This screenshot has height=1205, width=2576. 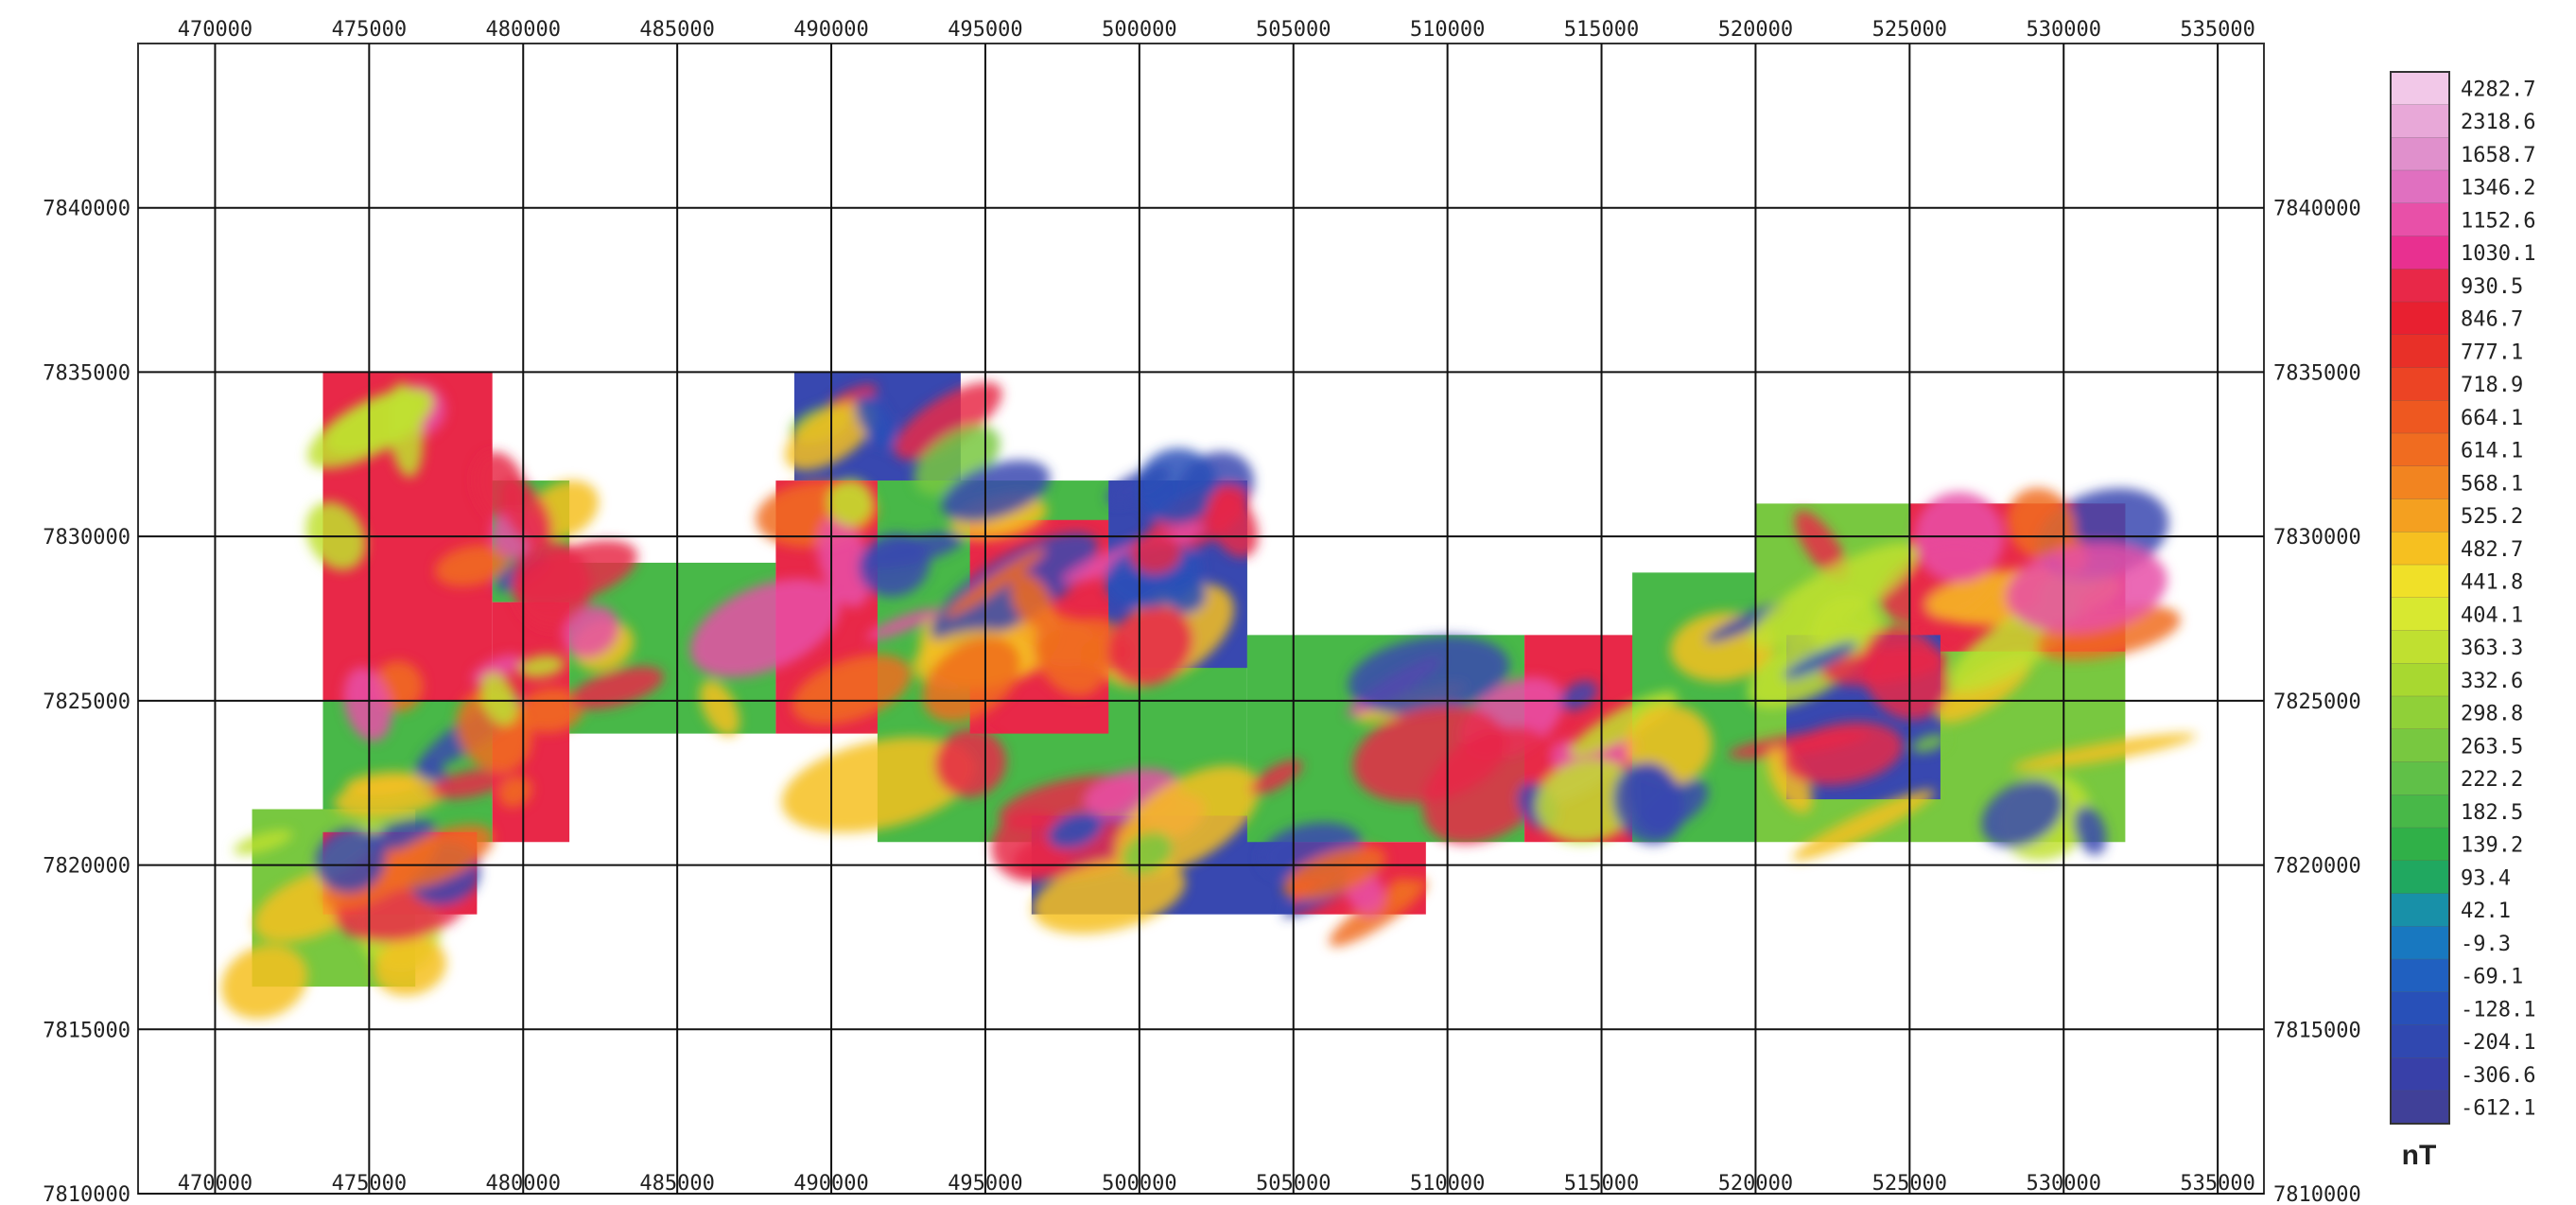 I want to click on y-tick-label-left: 7825000, so click(x=87, y=702).